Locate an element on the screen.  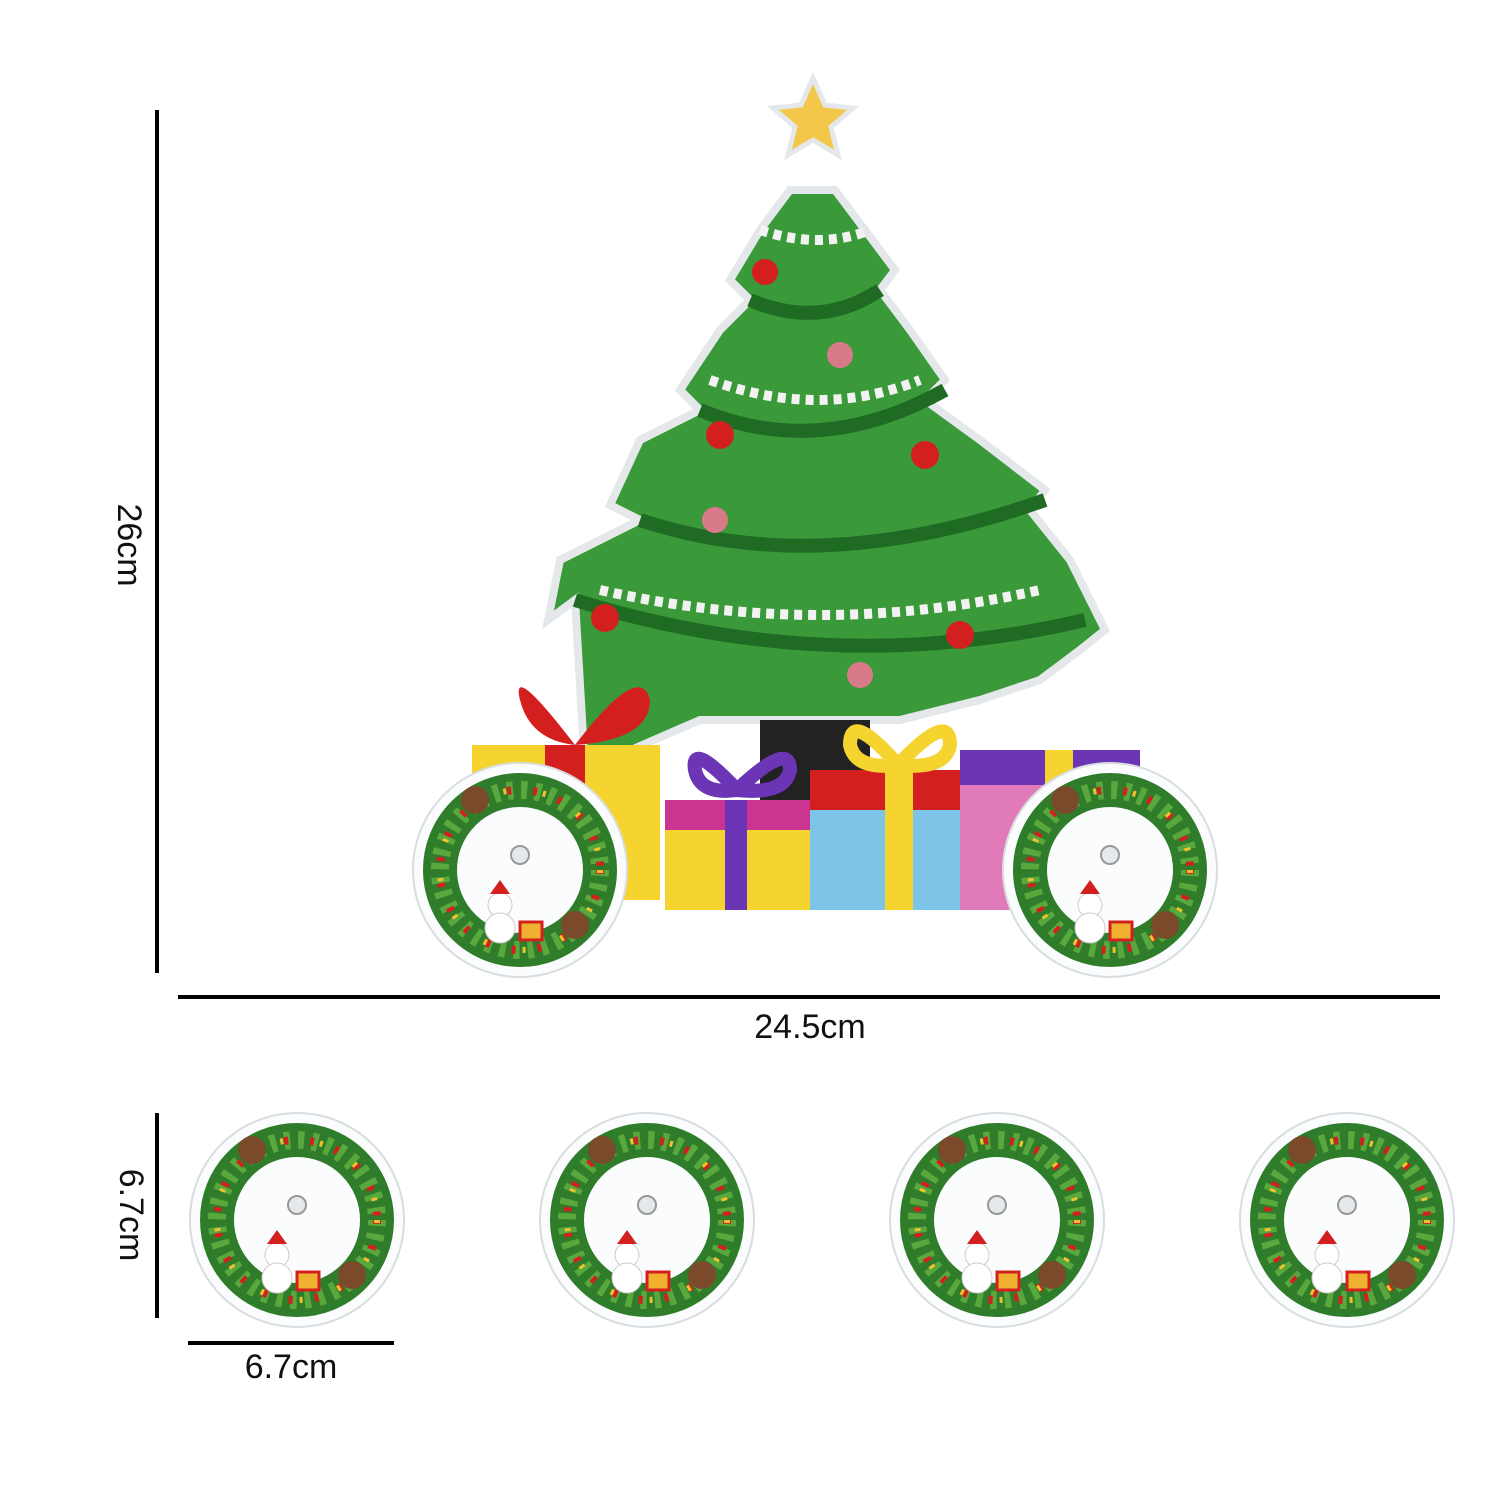
width-label: 24.5cm is located at coordinates (810, 1027).